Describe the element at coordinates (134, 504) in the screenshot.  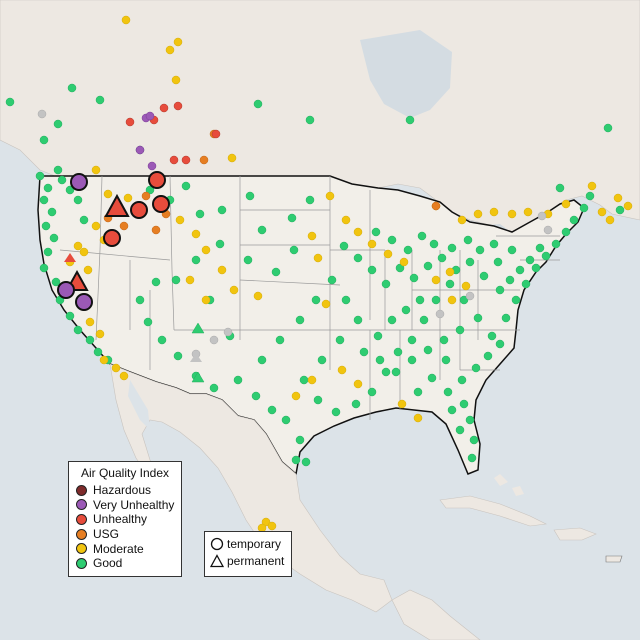
I see `legend-label: Very Unhealthy` at that location.